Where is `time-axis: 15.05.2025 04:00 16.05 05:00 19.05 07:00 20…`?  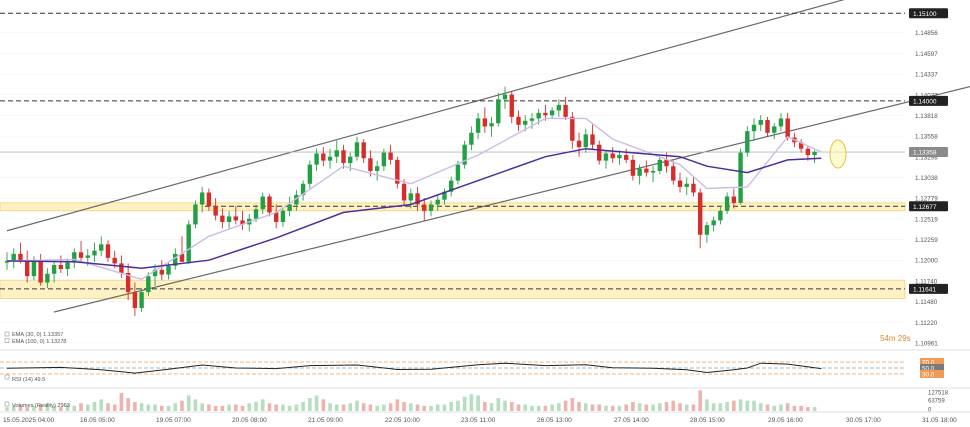 time-axis: 15.05.2025 04:00 16.05 05:00 19.05 07:00 20… is located at coordinates (485, 417).